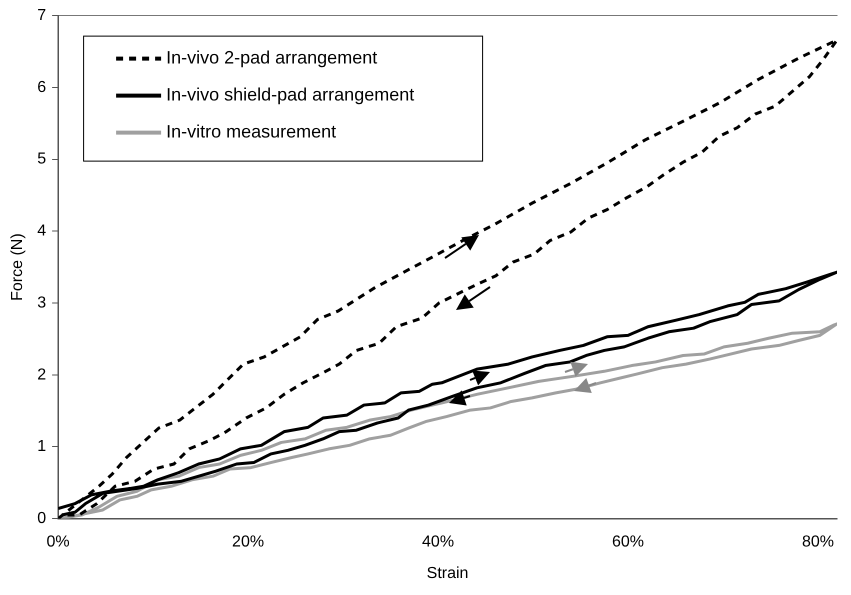 The height and width of the screenshot is (595, 851). I want to click on legend-label: In-vivo 2-pad arrangement, so click(272, 58).